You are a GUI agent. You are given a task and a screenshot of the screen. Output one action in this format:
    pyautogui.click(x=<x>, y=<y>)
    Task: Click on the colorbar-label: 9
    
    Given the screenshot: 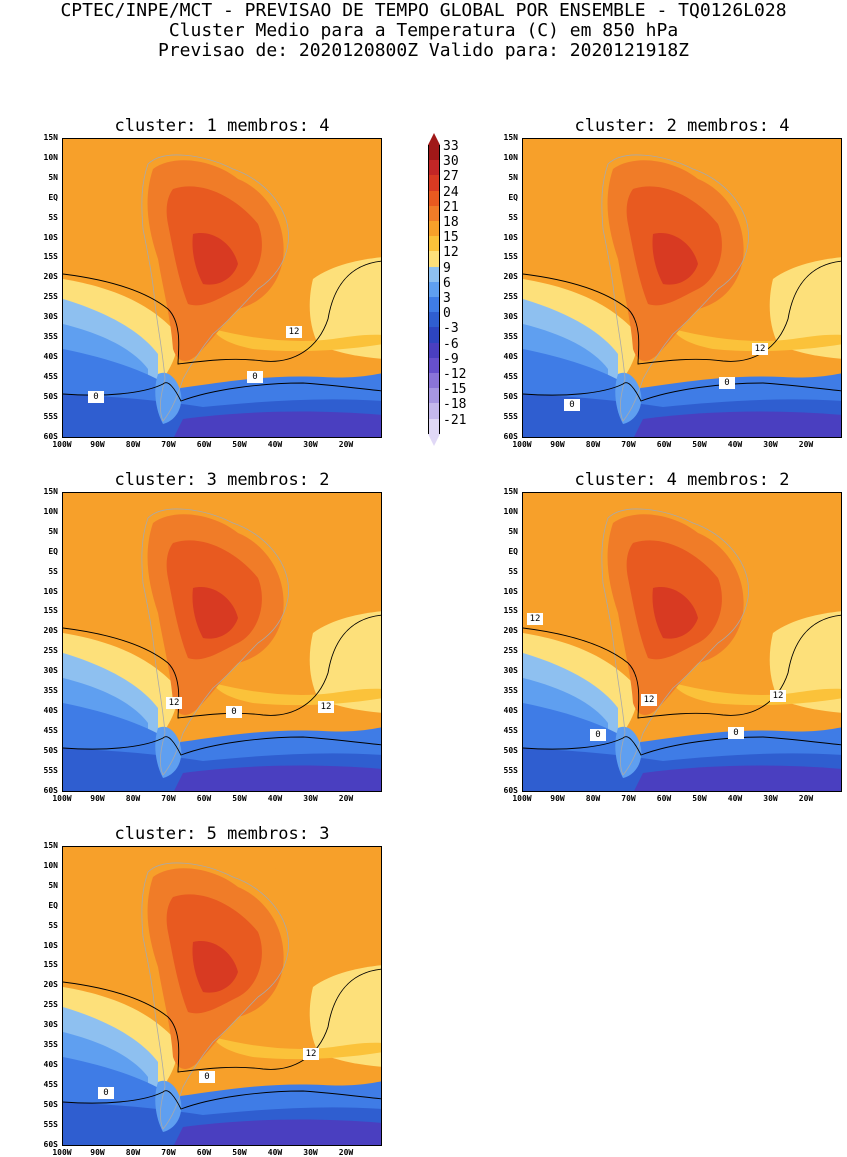 What is the action you would take?
    pyautogui.click(x=447, y=268)
    